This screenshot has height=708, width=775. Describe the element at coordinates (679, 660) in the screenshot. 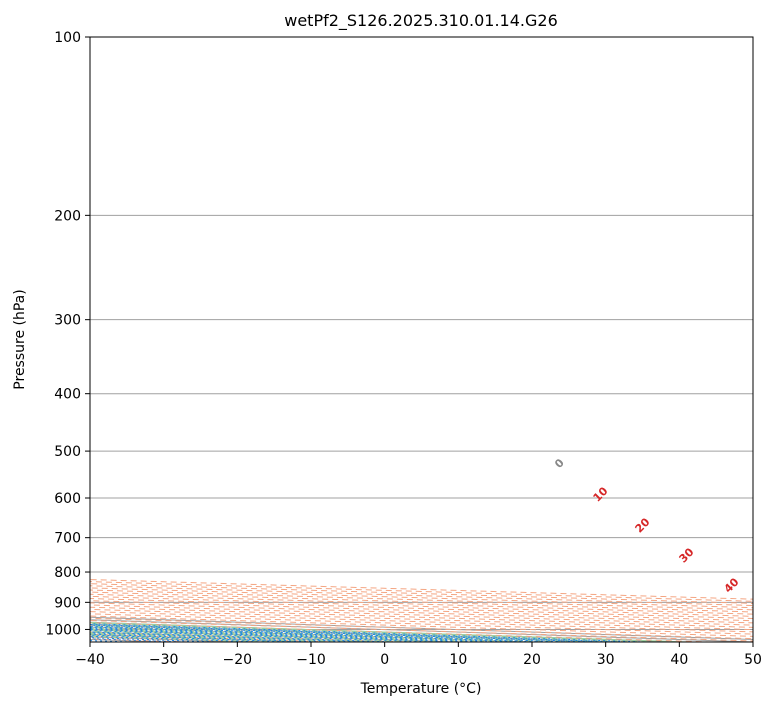

I see `x-tick-label: 40` at that location.